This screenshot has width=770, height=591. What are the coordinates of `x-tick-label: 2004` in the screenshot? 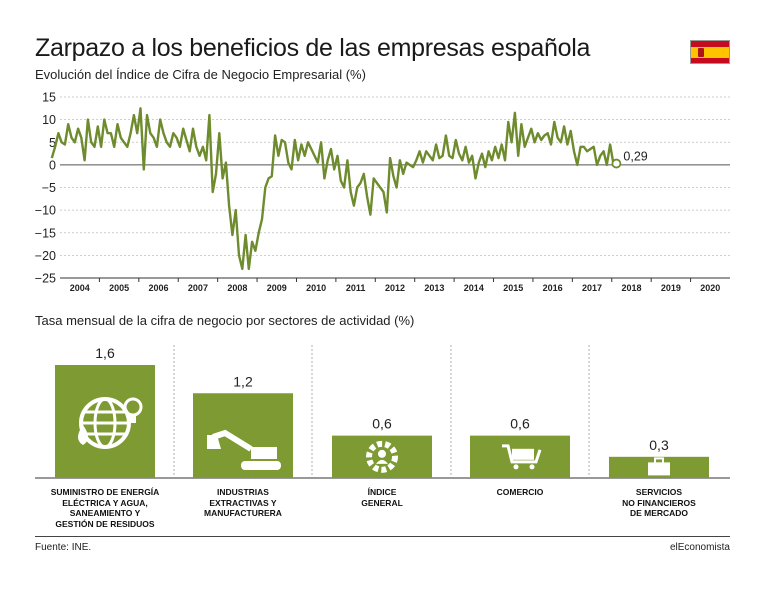 It's located at (80, 288).